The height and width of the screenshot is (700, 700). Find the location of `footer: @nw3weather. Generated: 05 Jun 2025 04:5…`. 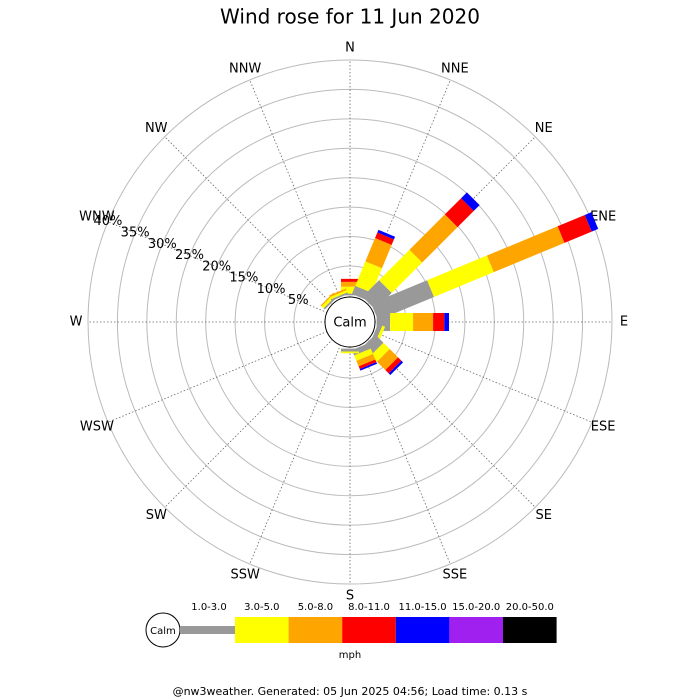

footer: @nw3weather. Generated: 05 Jun 2025 04:5… is located at coordinates (350, 691).